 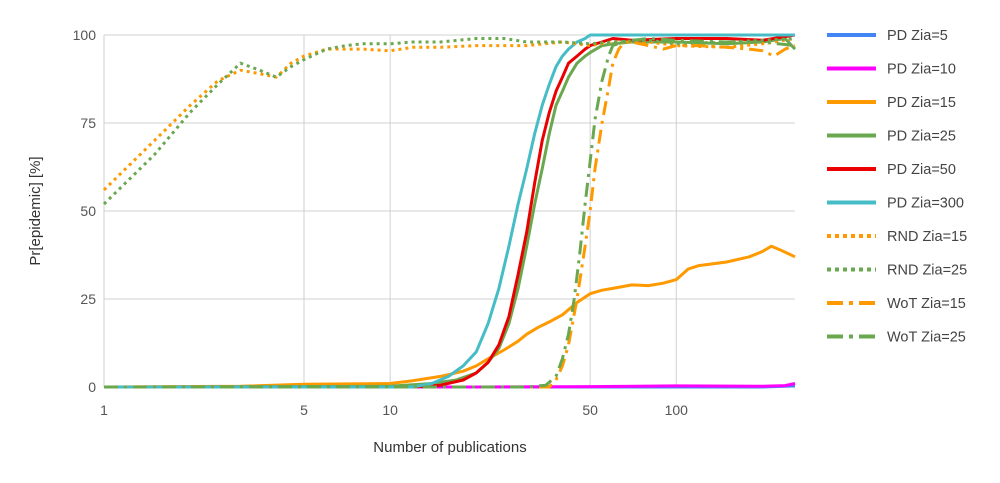 What do you see at coordinates (921, 170) in the screenshot?
I see `legend-label: PD Zia=50` at bounding box center [921, 170].